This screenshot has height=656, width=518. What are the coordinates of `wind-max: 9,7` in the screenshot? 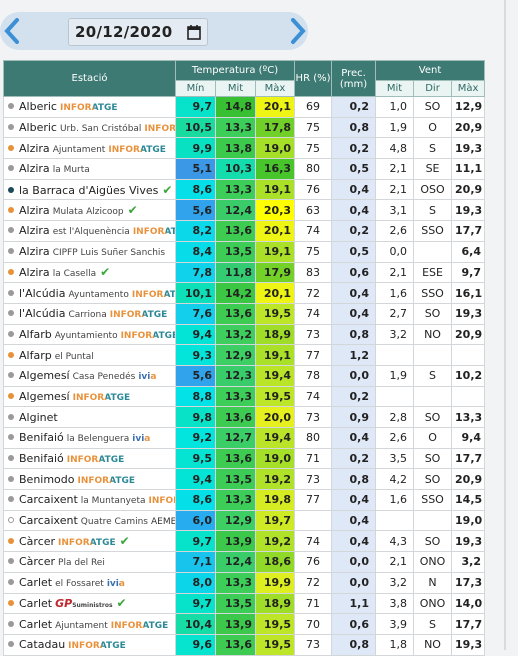 It's located at (468, 272).